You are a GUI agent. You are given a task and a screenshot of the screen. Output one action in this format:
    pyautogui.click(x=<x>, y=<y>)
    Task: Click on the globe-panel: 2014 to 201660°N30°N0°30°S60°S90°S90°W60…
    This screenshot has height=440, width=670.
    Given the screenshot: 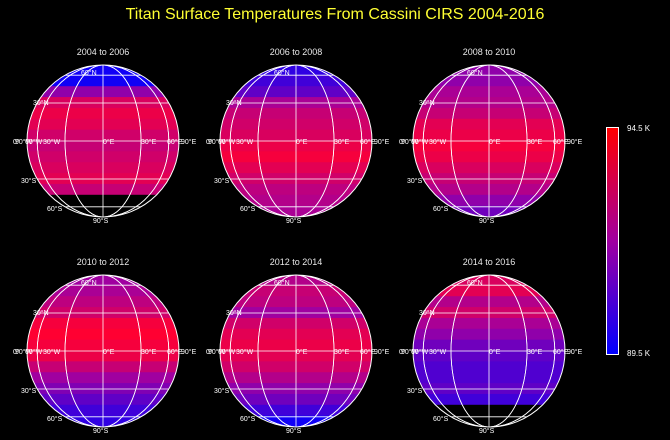 What is the action you would take?
    pyautogui.click(x=491, y=346)
    